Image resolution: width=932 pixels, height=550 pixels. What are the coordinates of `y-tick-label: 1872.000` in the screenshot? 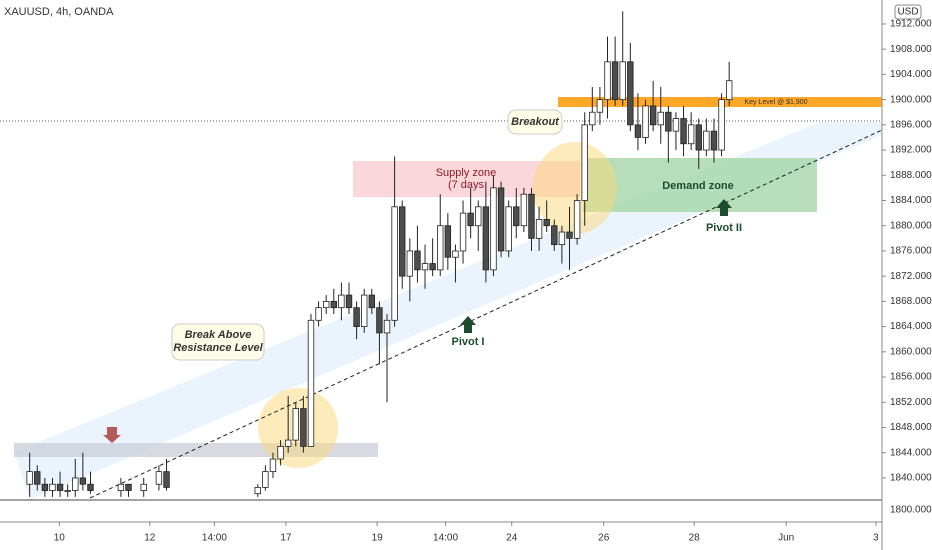 It's located at (911, 276).